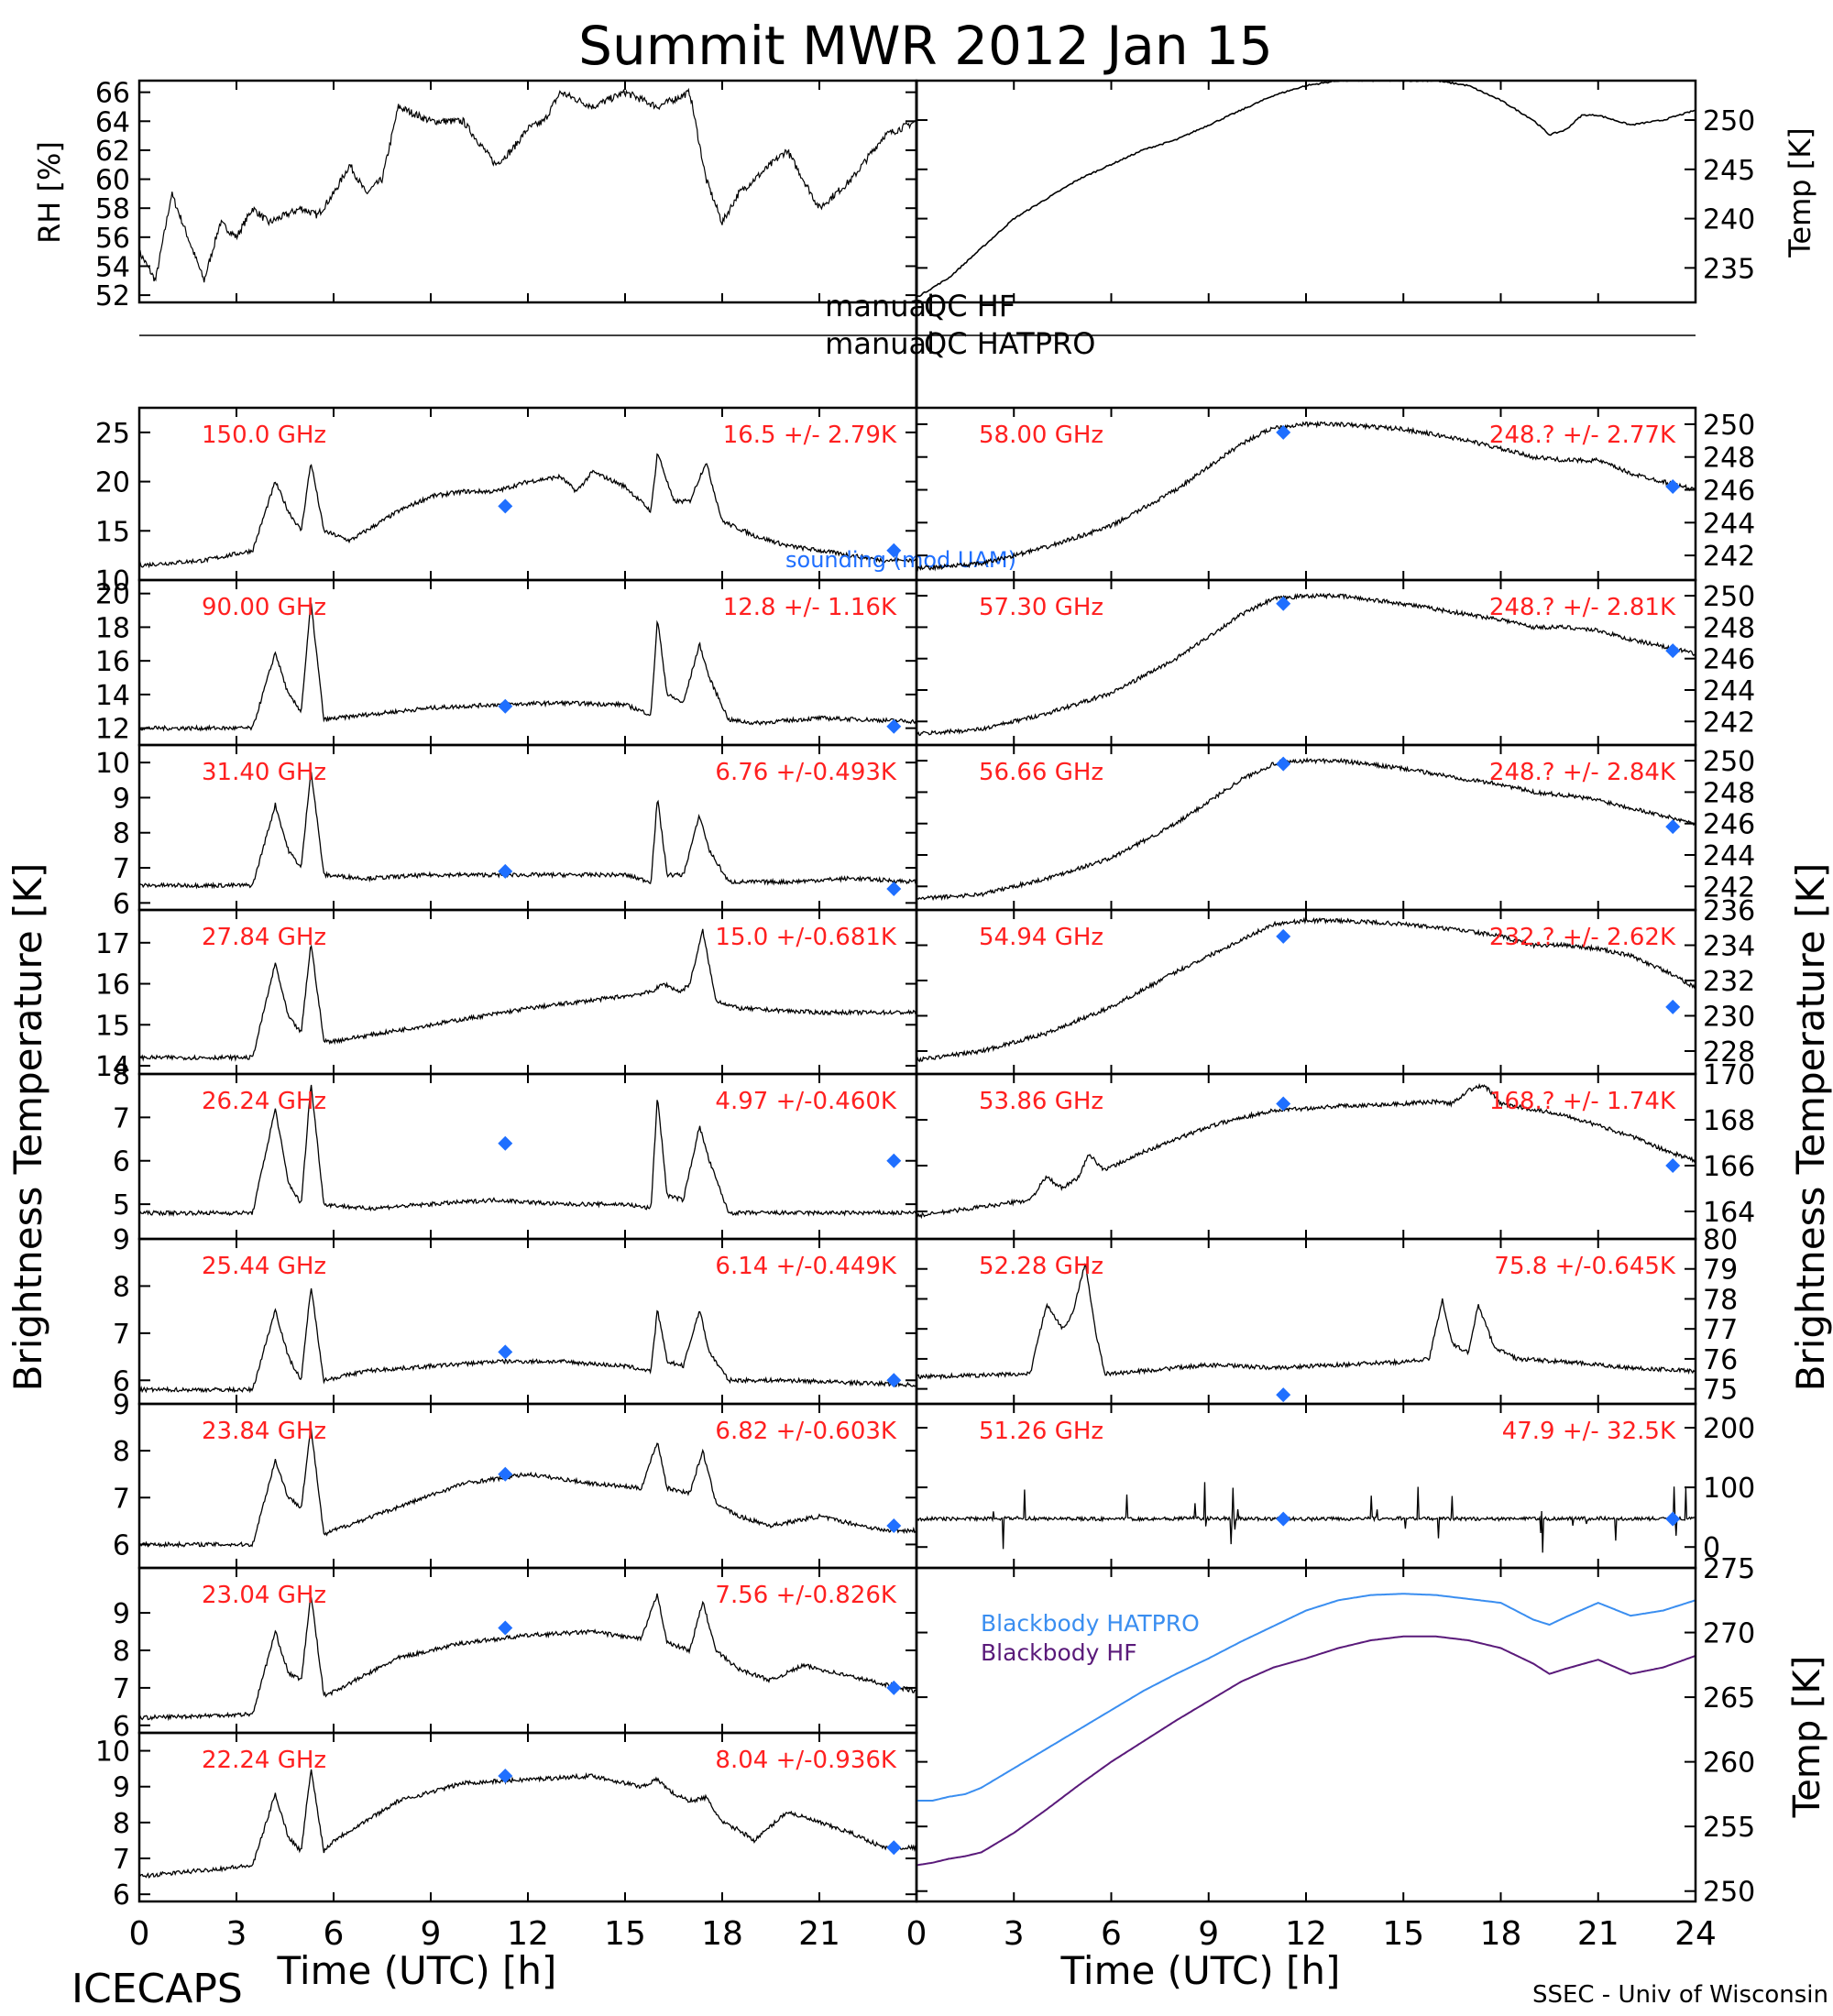  What do you see at coordinates (1501, 1934) in the screenshot?
I see `x-tick-label-right: 18` at bounding box center [1501, 1934].